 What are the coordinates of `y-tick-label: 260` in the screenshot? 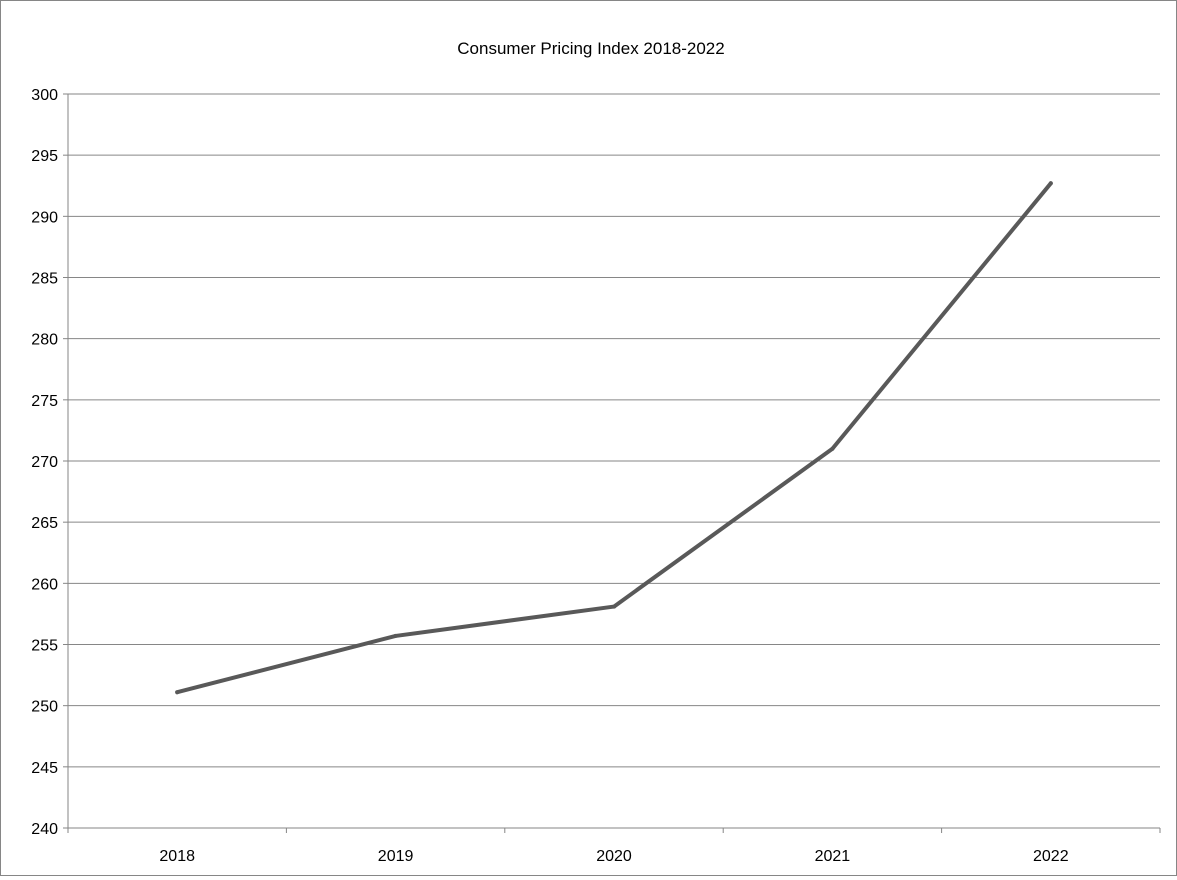 It's located at (44, 584).